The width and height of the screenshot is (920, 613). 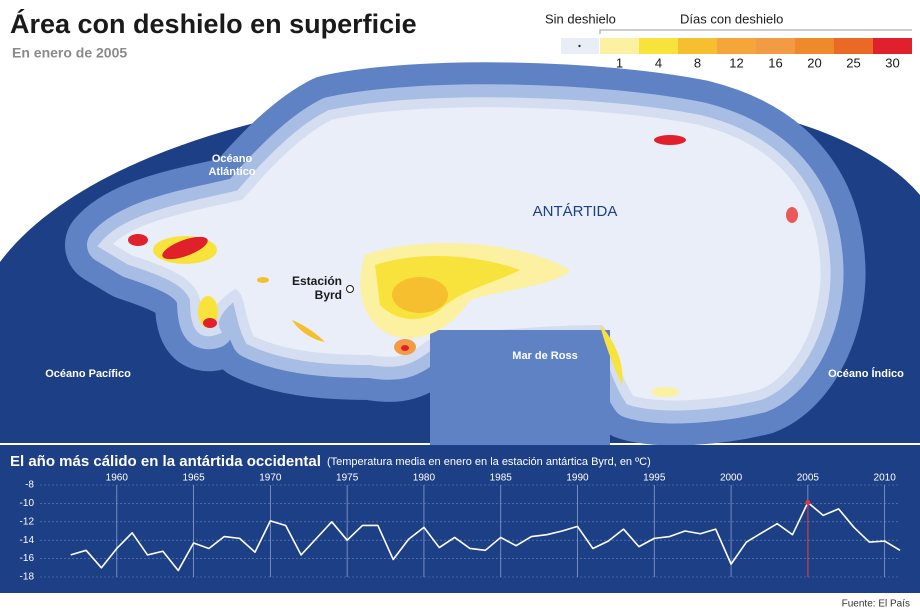 What do you see at coordinates (885, 478) in the screenshot?
I see `x-tick-label: 2010` at bounding box center [885, 478].